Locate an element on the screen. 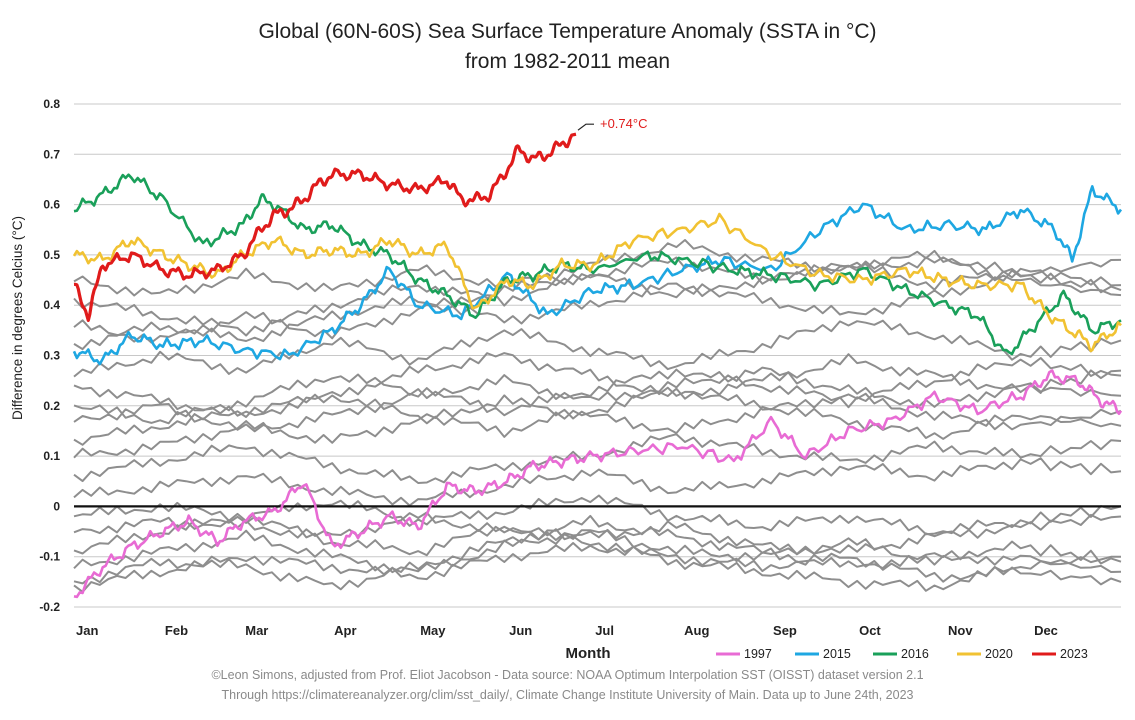  y-tick-label: 0.6 is located at coordinates (51, 205).